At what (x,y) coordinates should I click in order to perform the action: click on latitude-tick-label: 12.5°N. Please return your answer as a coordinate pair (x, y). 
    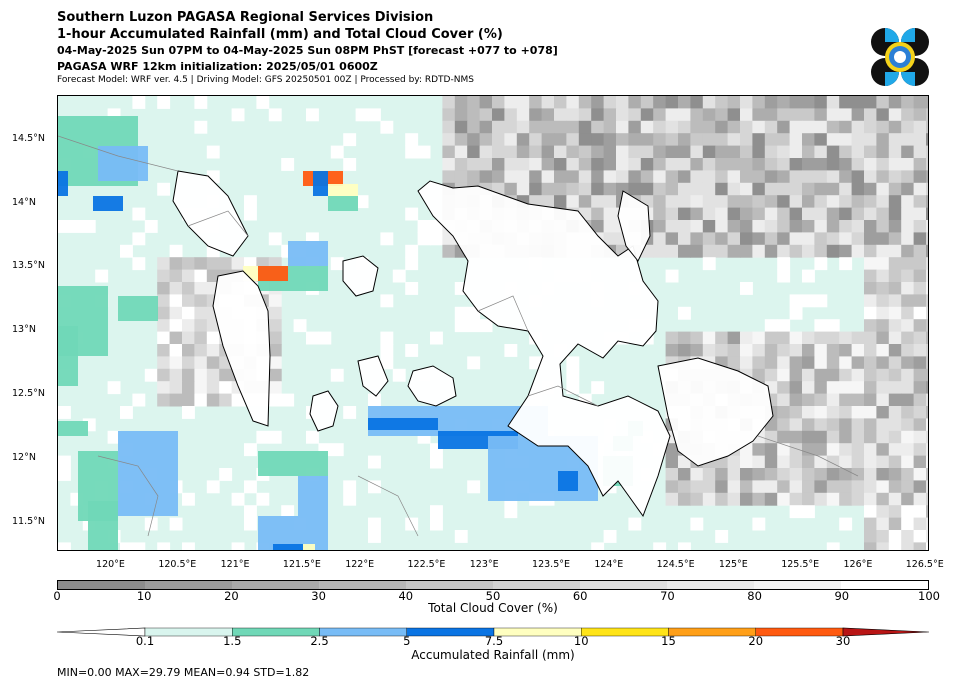
    Looking at the image, I should click on (29, 394).